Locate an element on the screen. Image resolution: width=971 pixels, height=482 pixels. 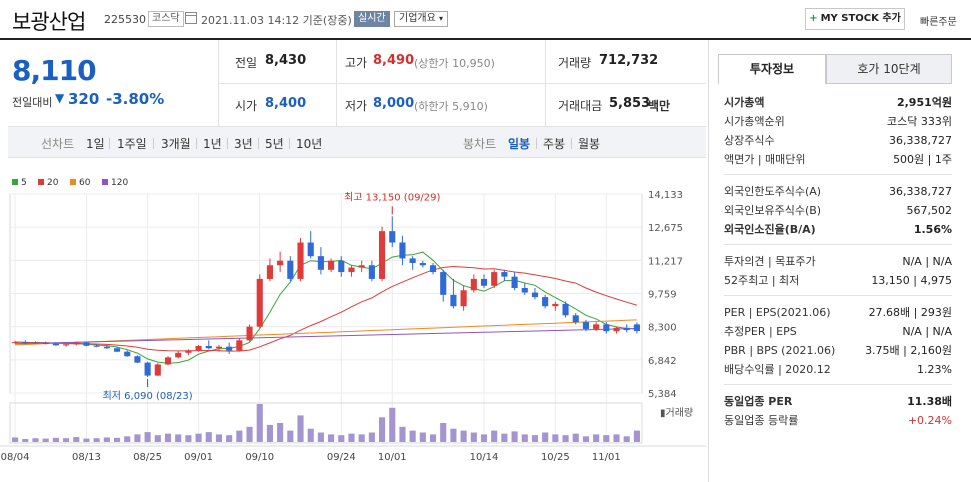
info-key: 상장주식수 is located at coordinates (749, 140).